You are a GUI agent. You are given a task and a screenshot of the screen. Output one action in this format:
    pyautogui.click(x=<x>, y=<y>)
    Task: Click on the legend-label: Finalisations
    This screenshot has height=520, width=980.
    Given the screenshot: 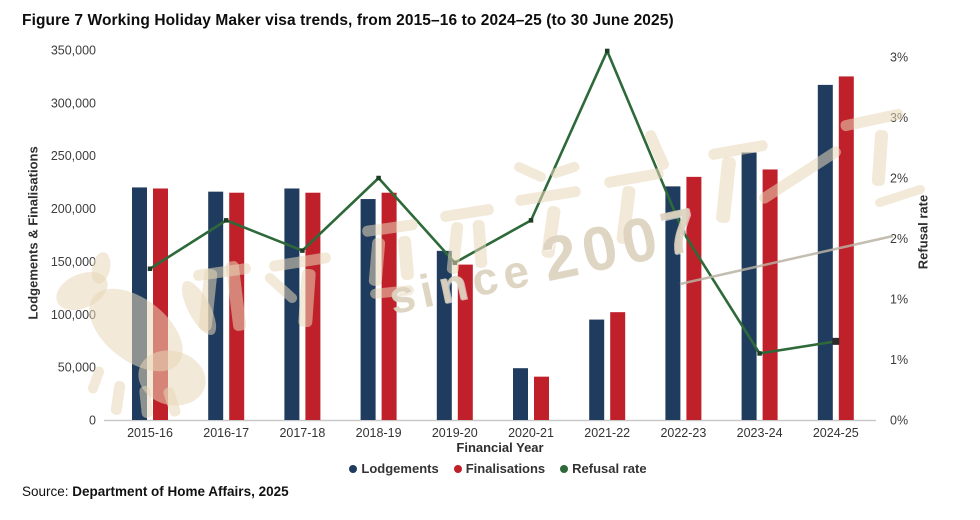 What is the action you would take?
    pyautogui.click(x=505, y=468)
    